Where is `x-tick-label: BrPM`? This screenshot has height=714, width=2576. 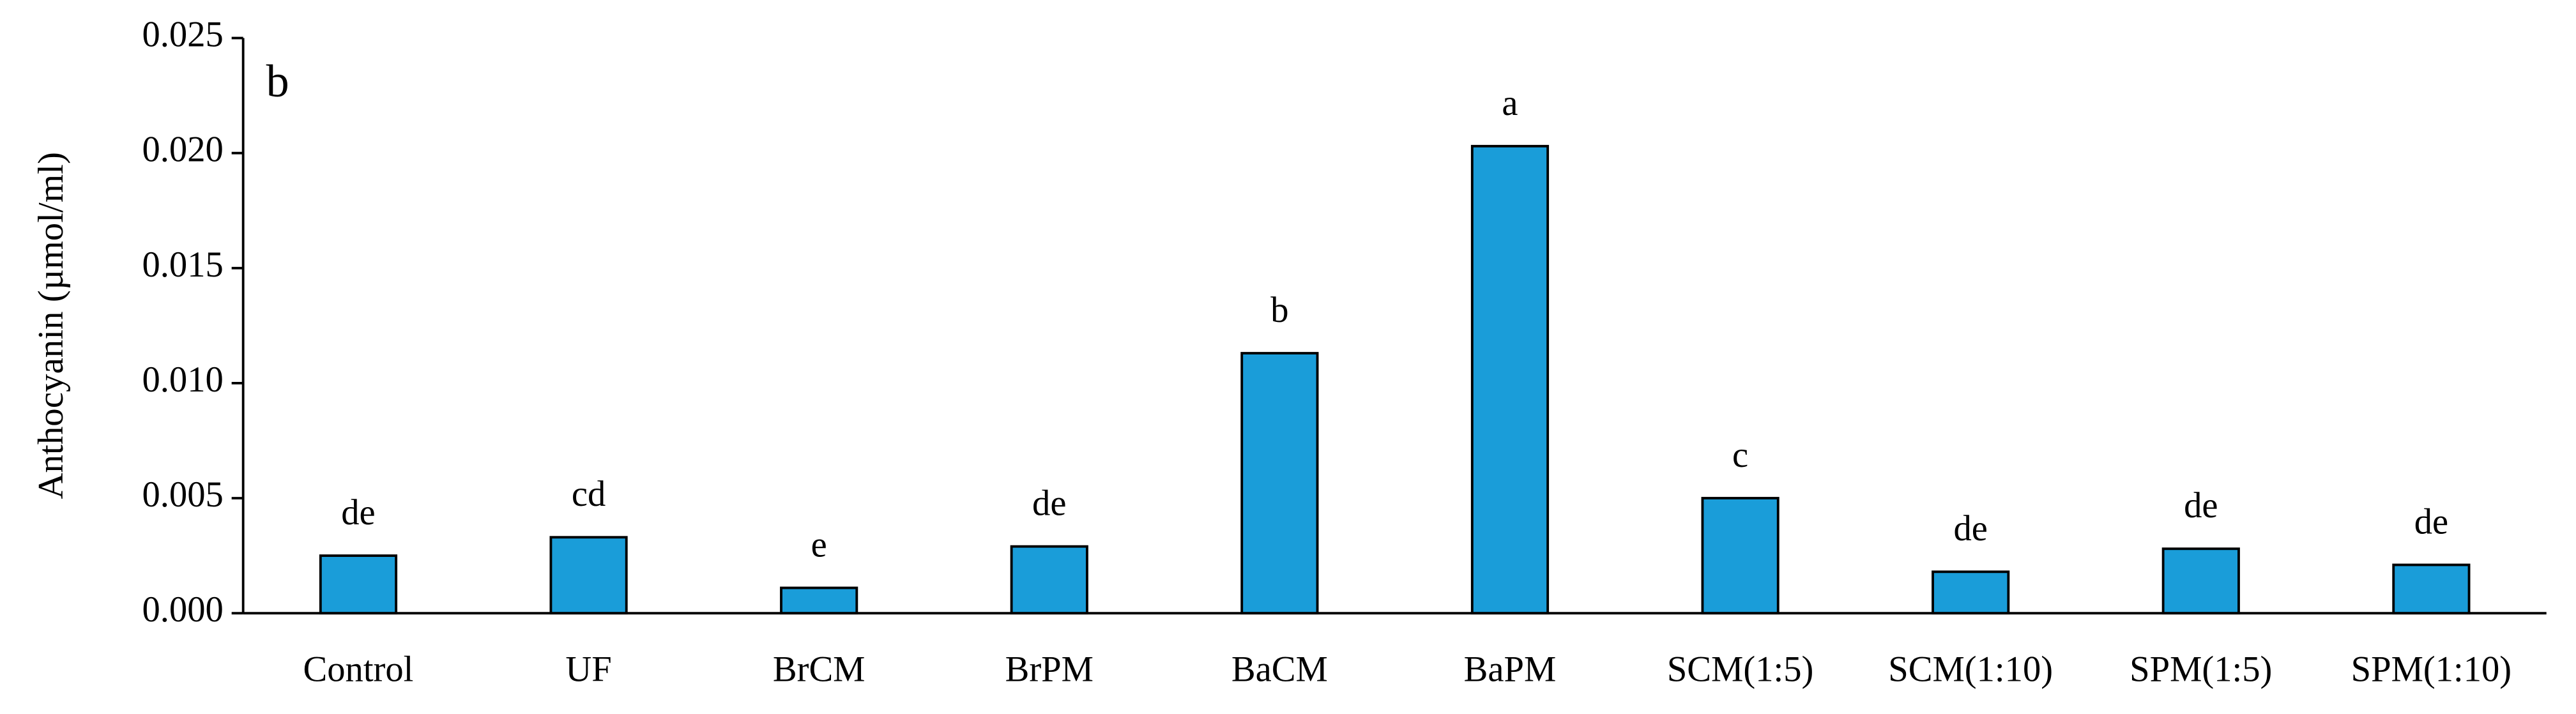
x-tick-label: BrPM is located at coordinates (1049, 669).